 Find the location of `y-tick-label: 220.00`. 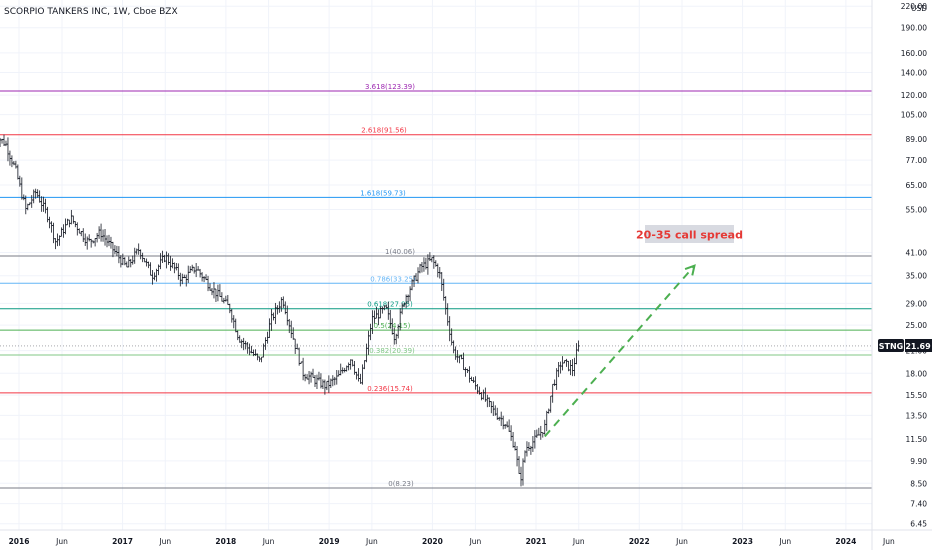

y-tick-label: 220.00 is located at coordinates (914, 6).